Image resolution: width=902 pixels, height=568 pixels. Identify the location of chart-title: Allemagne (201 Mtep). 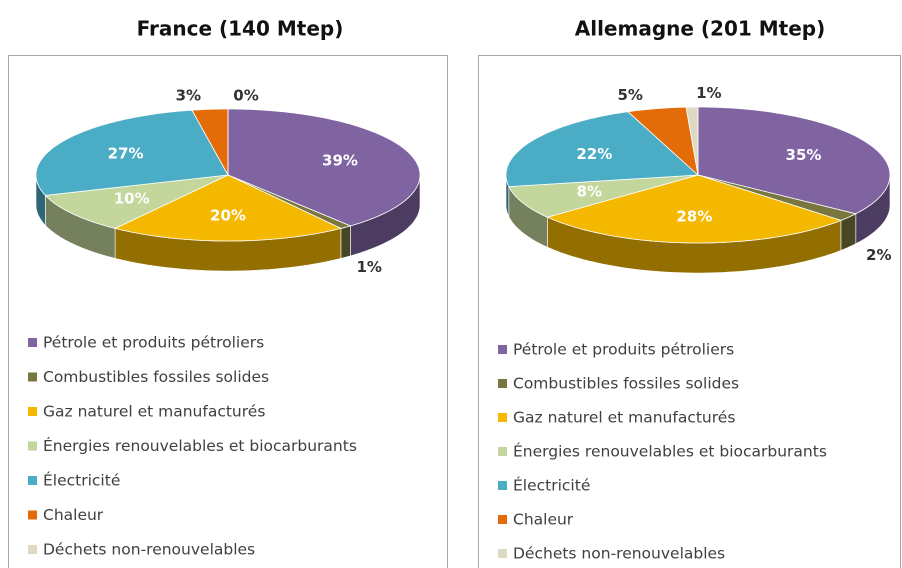
(700, 29).